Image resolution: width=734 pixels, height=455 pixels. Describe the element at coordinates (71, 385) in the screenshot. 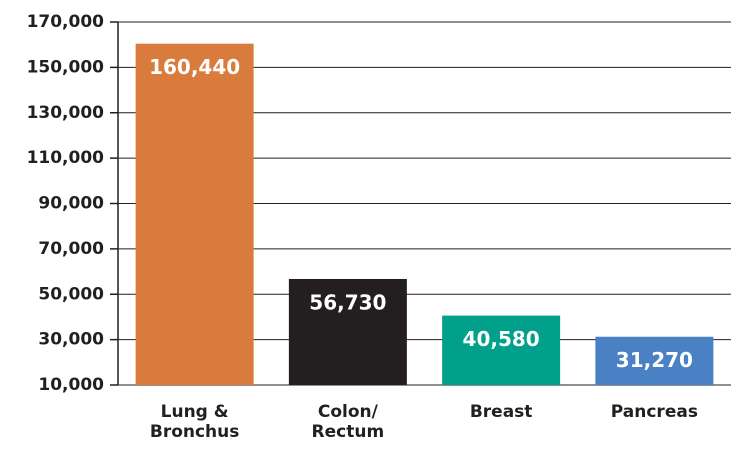

I see `y-tick-label: 10,000` at that location.